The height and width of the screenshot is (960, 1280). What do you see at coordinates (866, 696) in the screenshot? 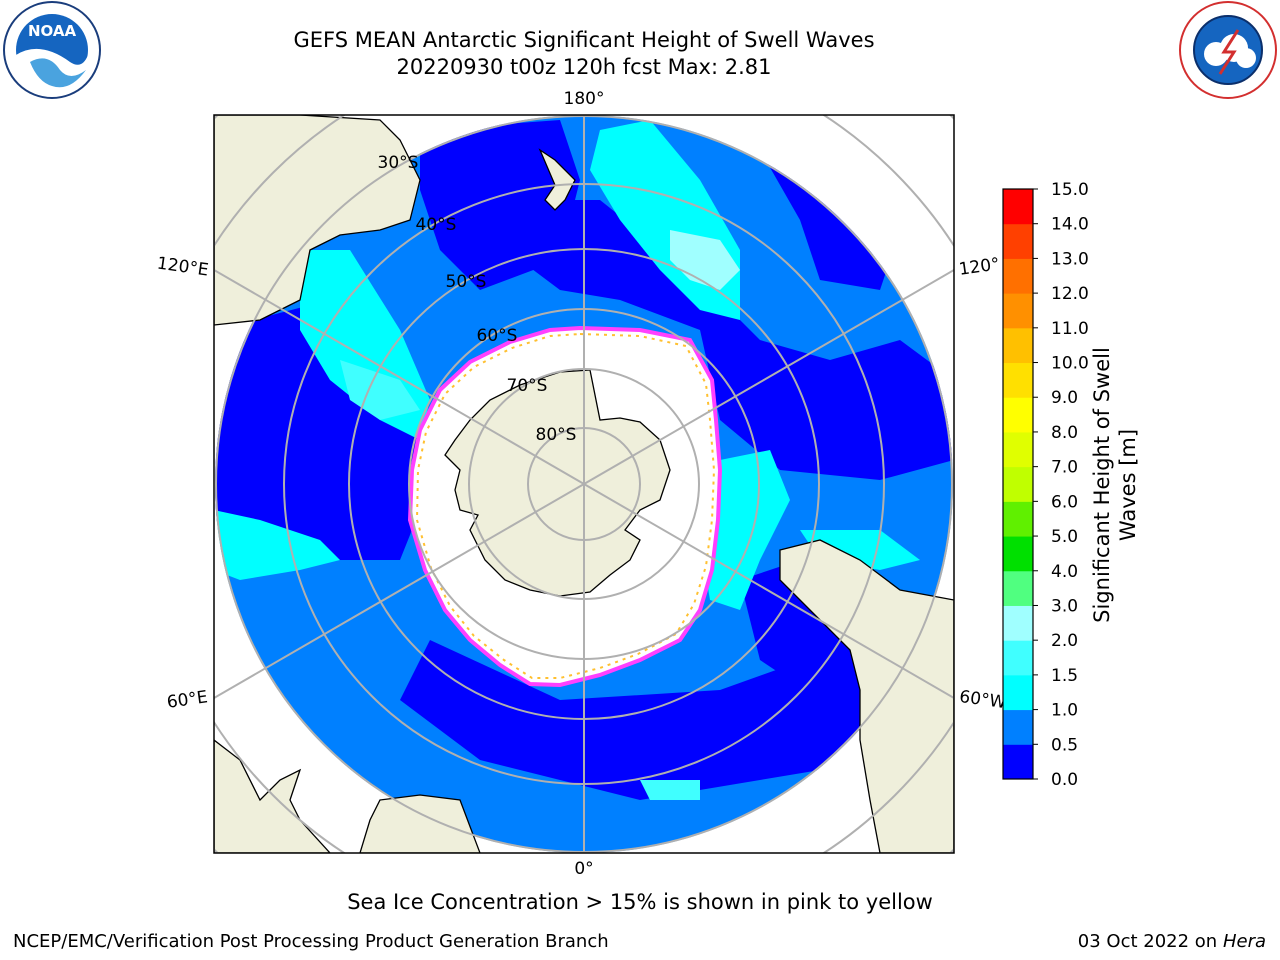
I see `south-america-landmass` at bounding box center [866, 696].